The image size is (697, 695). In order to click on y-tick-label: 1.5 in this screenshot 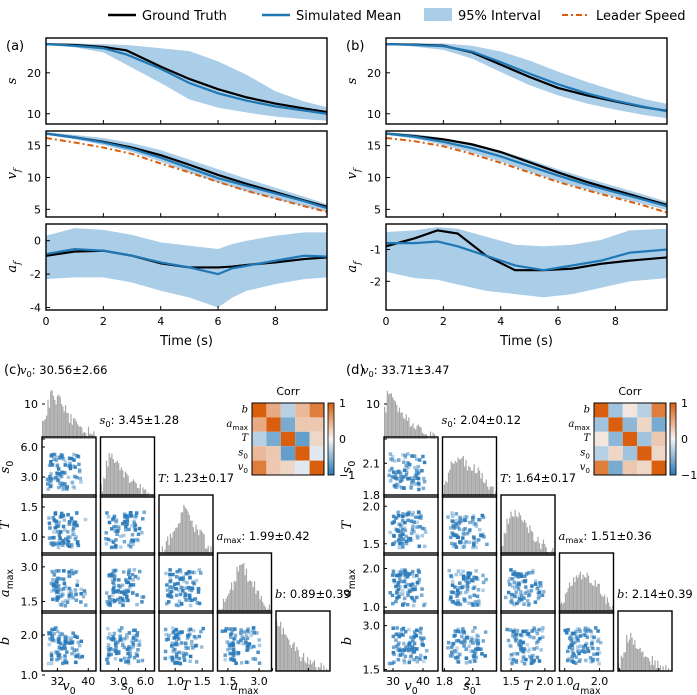, I will do `click(372, 670)`.